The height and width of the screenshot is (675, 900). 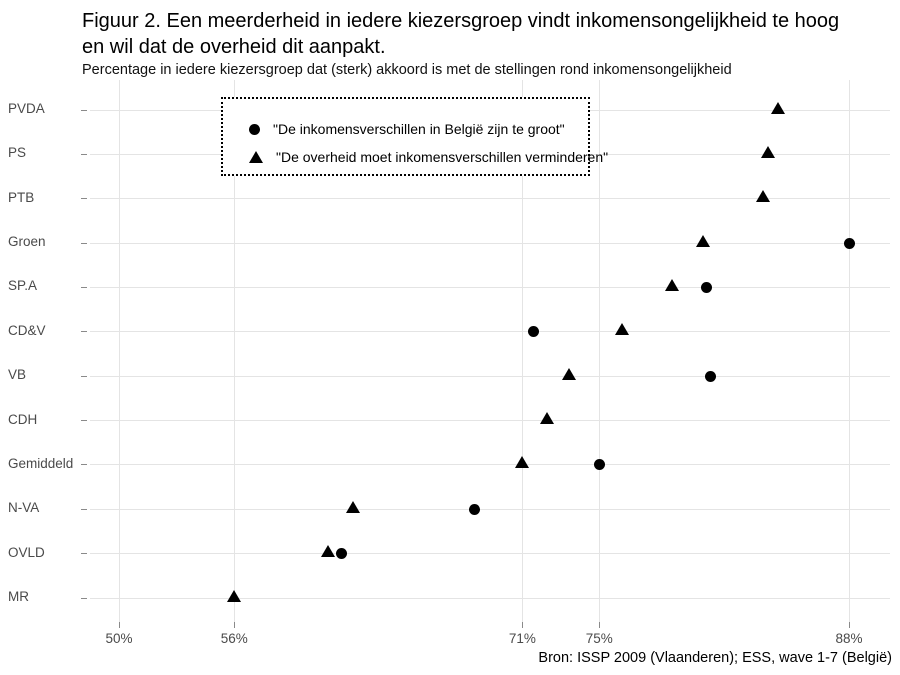 What do you see at coordinates (256, 157) in the screenshot?
I see `triangle-marker-icon` at bounding box center [256, 157].